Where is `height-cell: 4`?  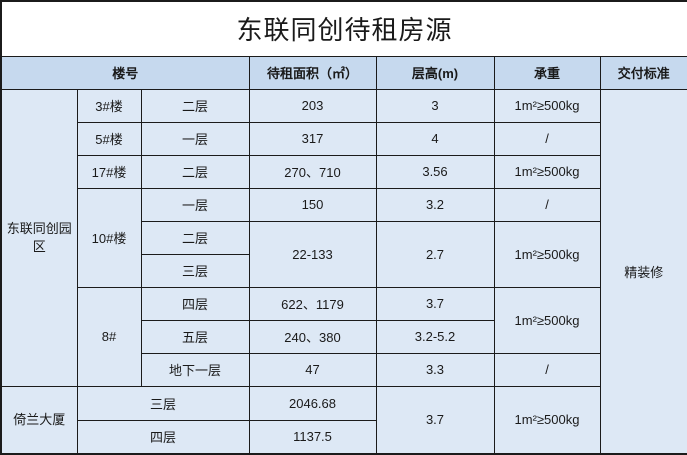
height-cell: 4 is located at coordinates (435, 138).